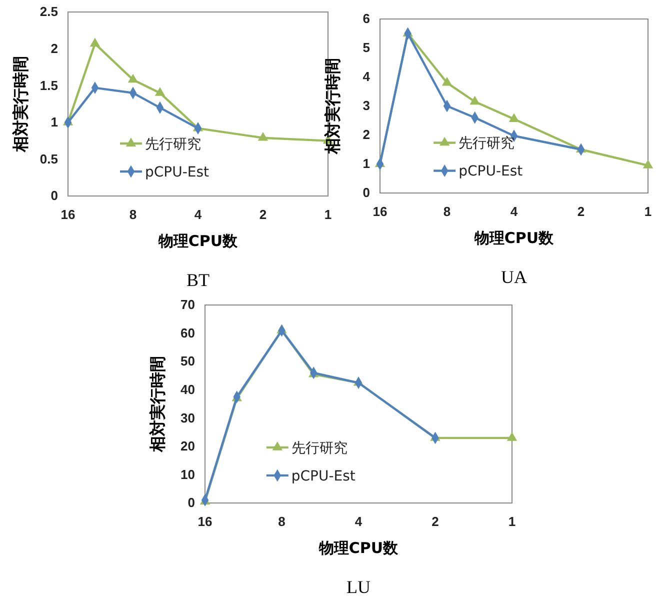 Image resolution: width=660 pixels, height=603 pixels. Describe the element at coordinates (514, 277) in the screenshot. I see `text: UA` at that location.